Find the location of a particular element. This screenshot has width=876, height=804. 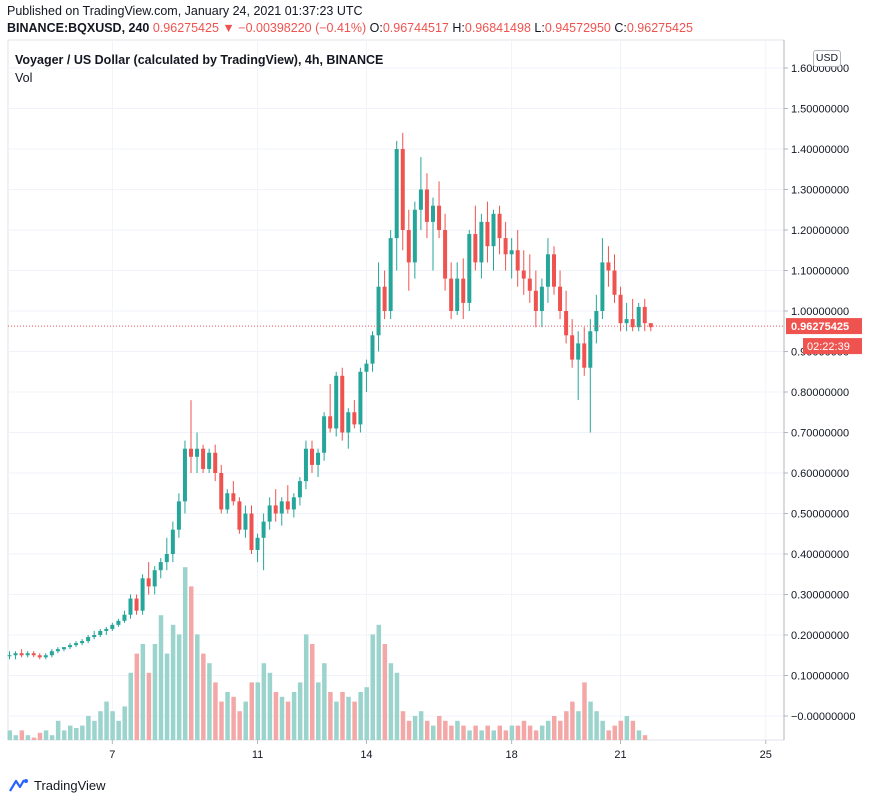

open-label: O: is located at coordinates (376, 28).